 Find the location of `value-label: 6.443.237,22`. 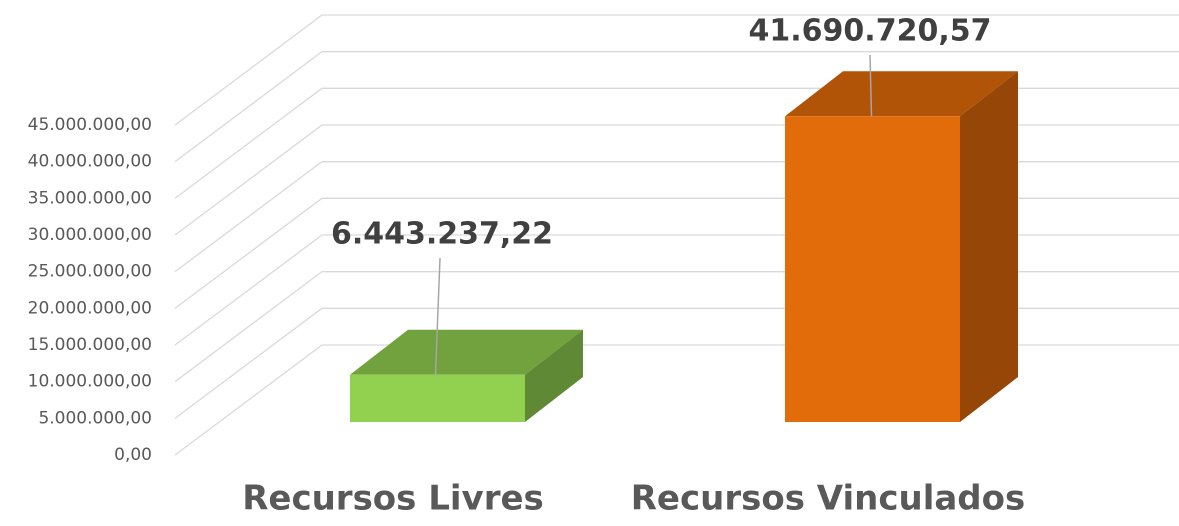

value-label: 6.443.237,22 is located at coordinates (442, 234).